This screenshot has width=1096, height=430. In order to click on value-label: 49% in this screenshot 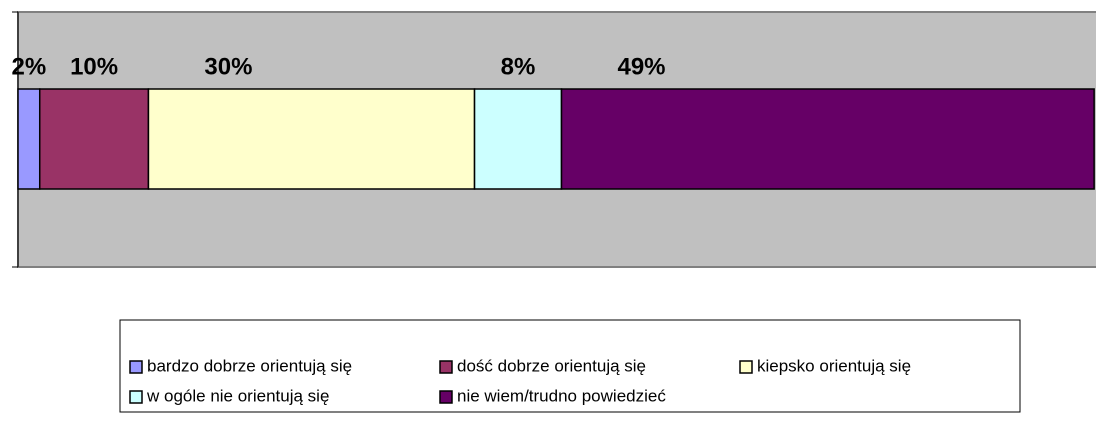, I will do `click(641, 66)`.